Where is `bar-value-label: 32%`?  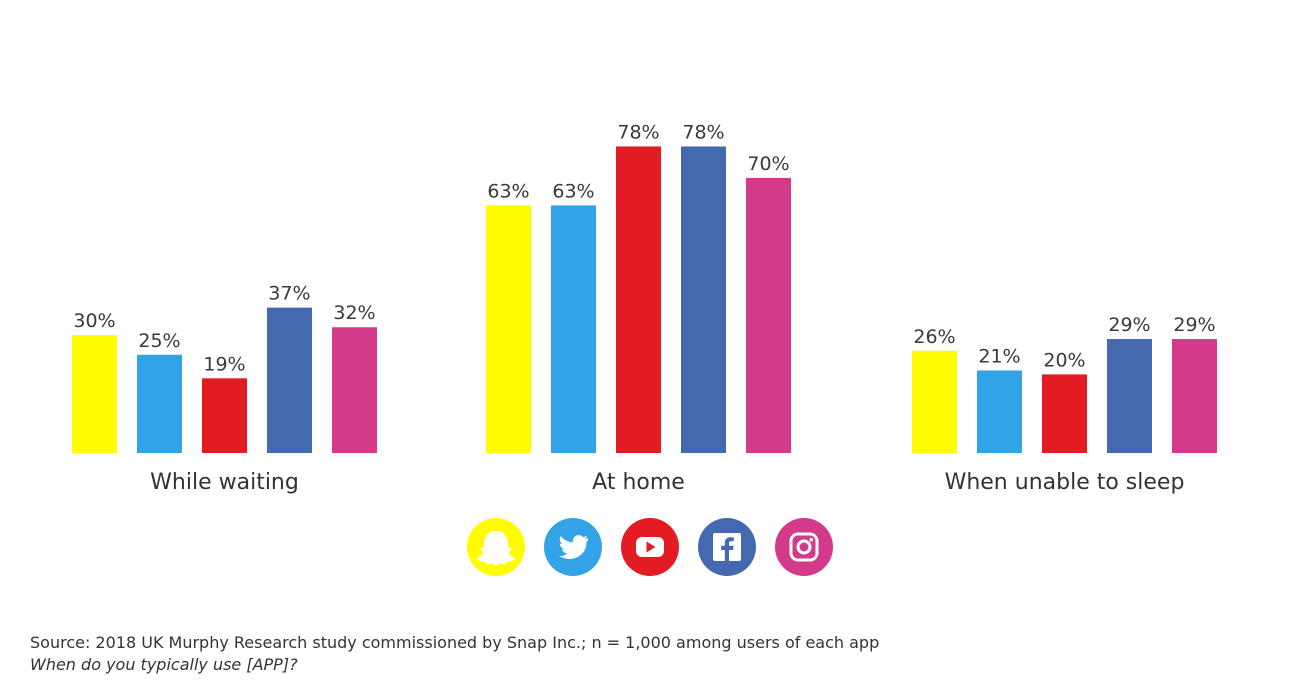
bar-value-label: 32% is located at coordinates (354, 313).